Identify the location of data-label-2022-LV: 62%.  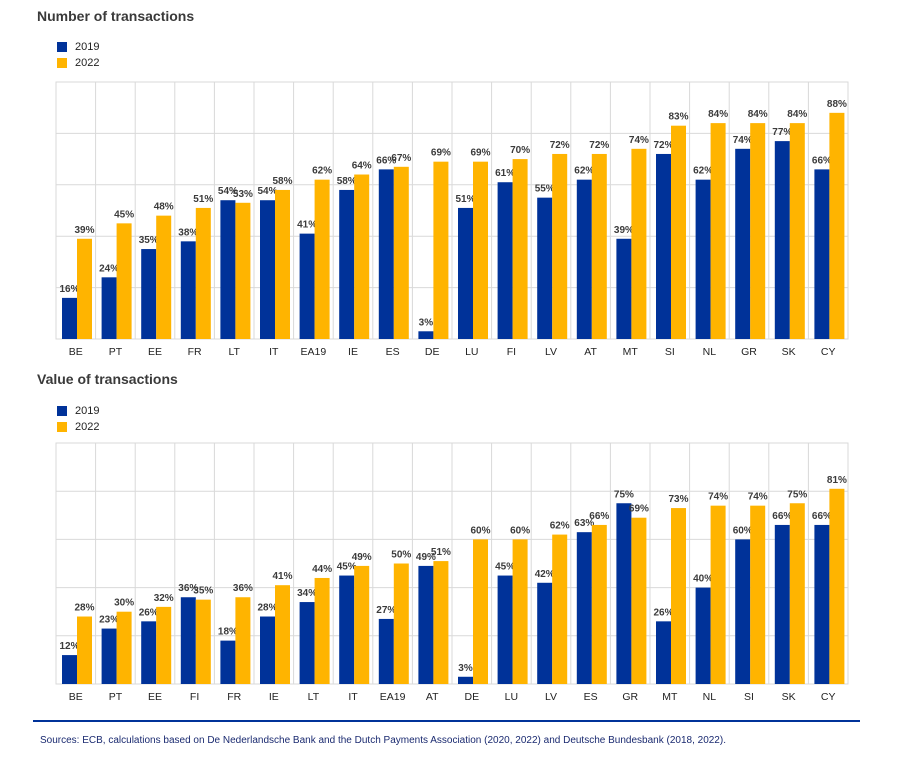
(560, 526).